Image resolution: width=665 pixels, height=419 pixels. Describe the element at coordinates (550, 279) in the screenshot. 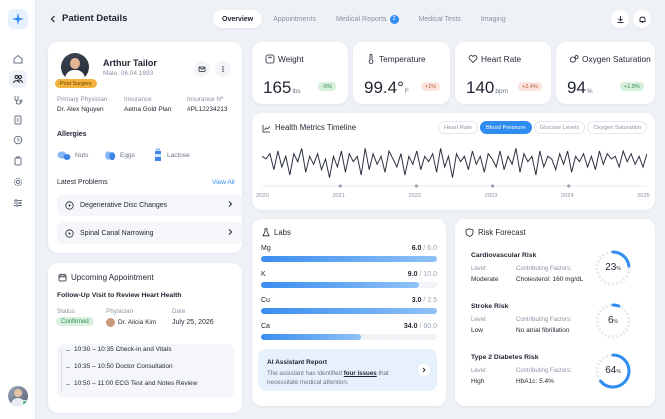

I see `factor-value: Cholesterol: 160 mg/dL` at that location.